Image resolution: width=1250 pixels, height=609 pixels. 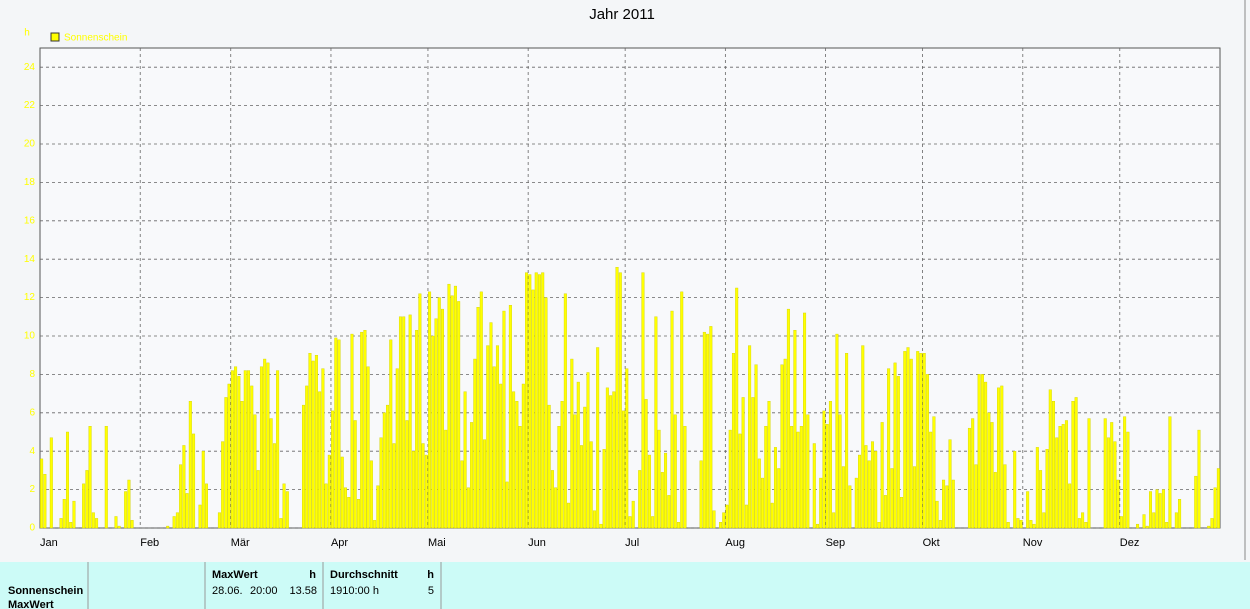 I want to click on y-unit: h, so click(x=27, y=33).